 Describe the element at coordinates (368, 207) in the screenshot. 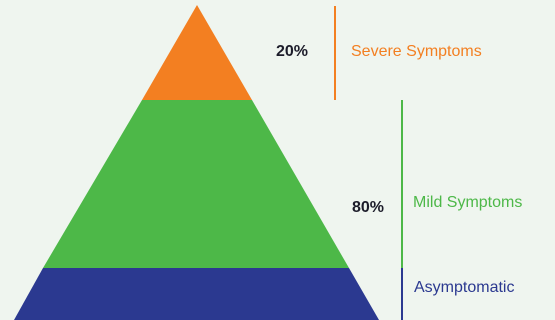

I see `mild-percentage: 80%` at that location.